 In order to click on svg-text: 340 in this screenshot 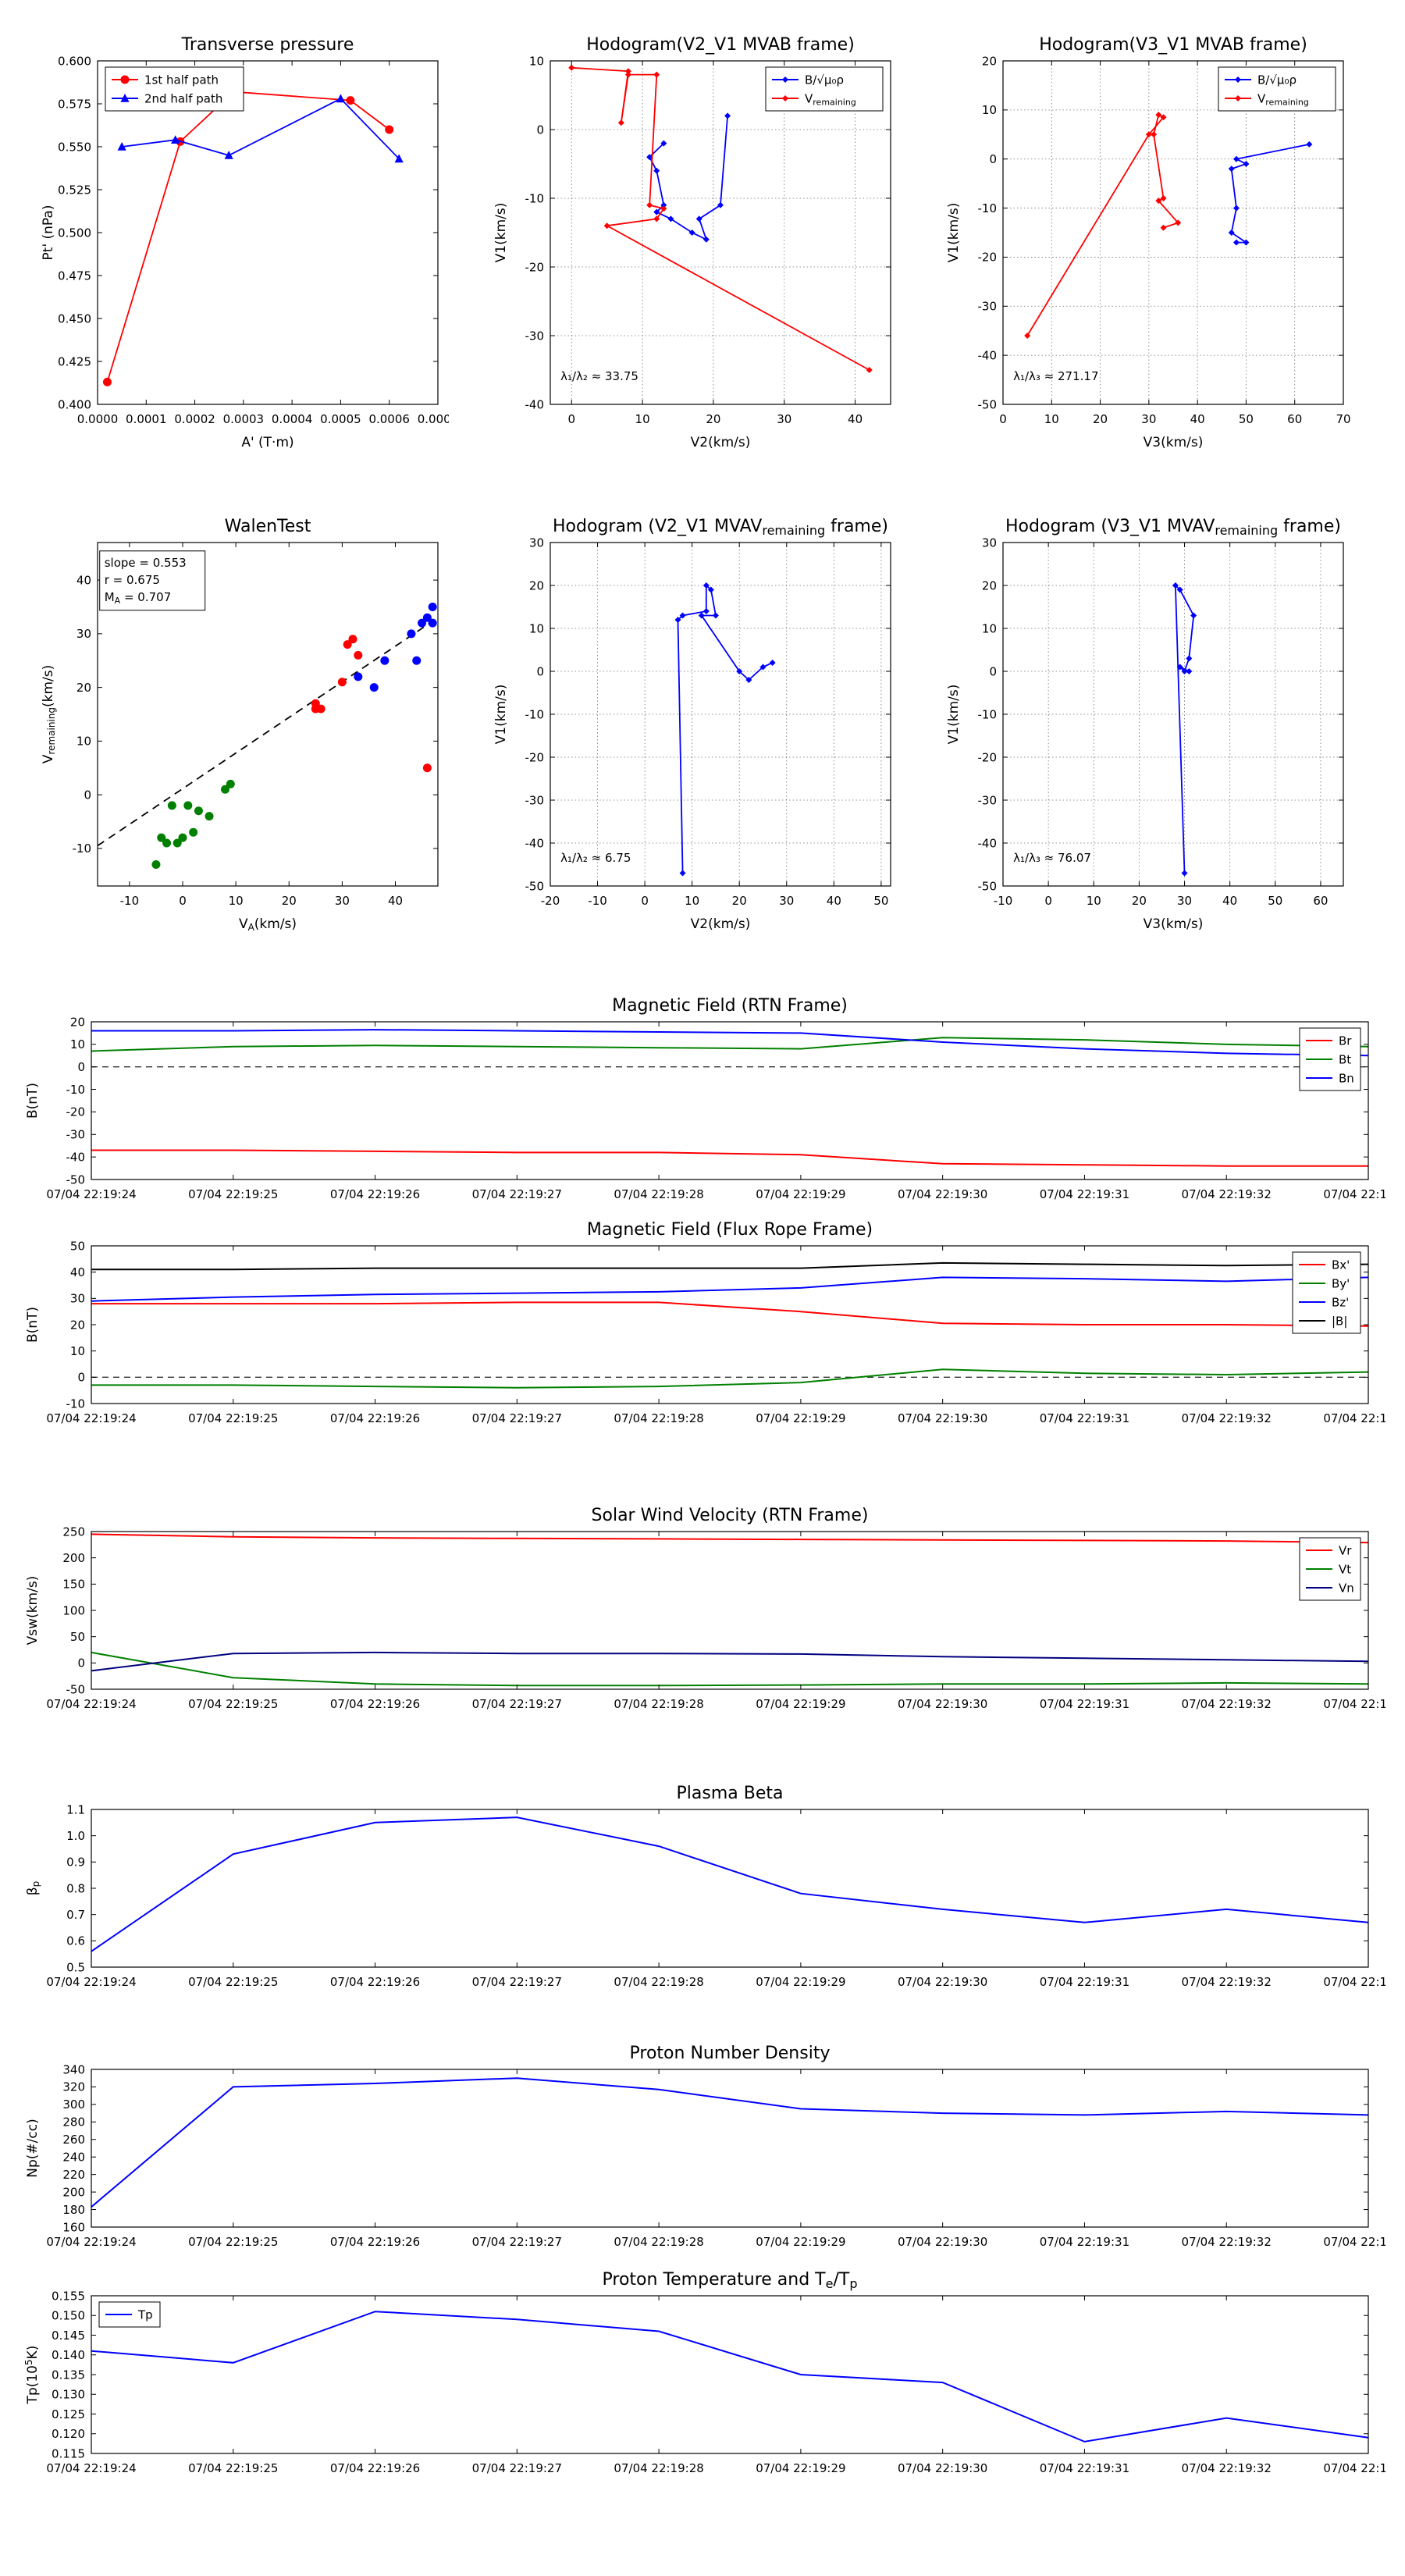, I will do `click(73, 2069)`.